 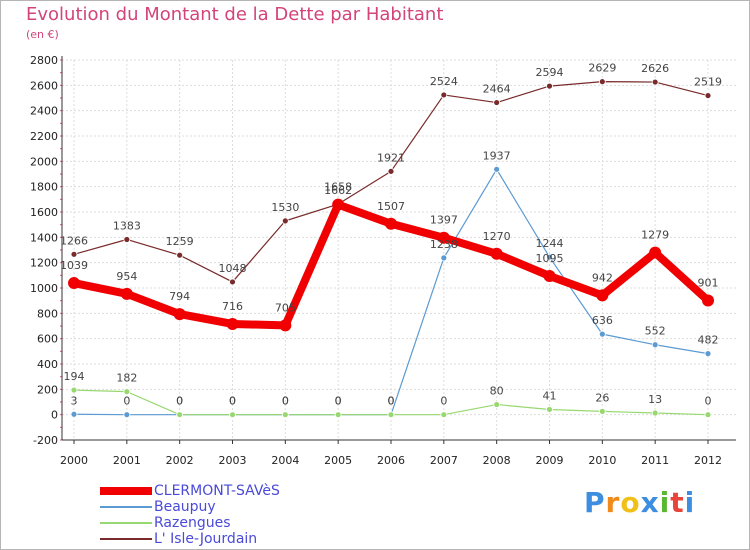 What do you see at coordinates (44, 85) in the screenshot?
I see `y-tick-label: 2600` at bounding box center [44, 85].